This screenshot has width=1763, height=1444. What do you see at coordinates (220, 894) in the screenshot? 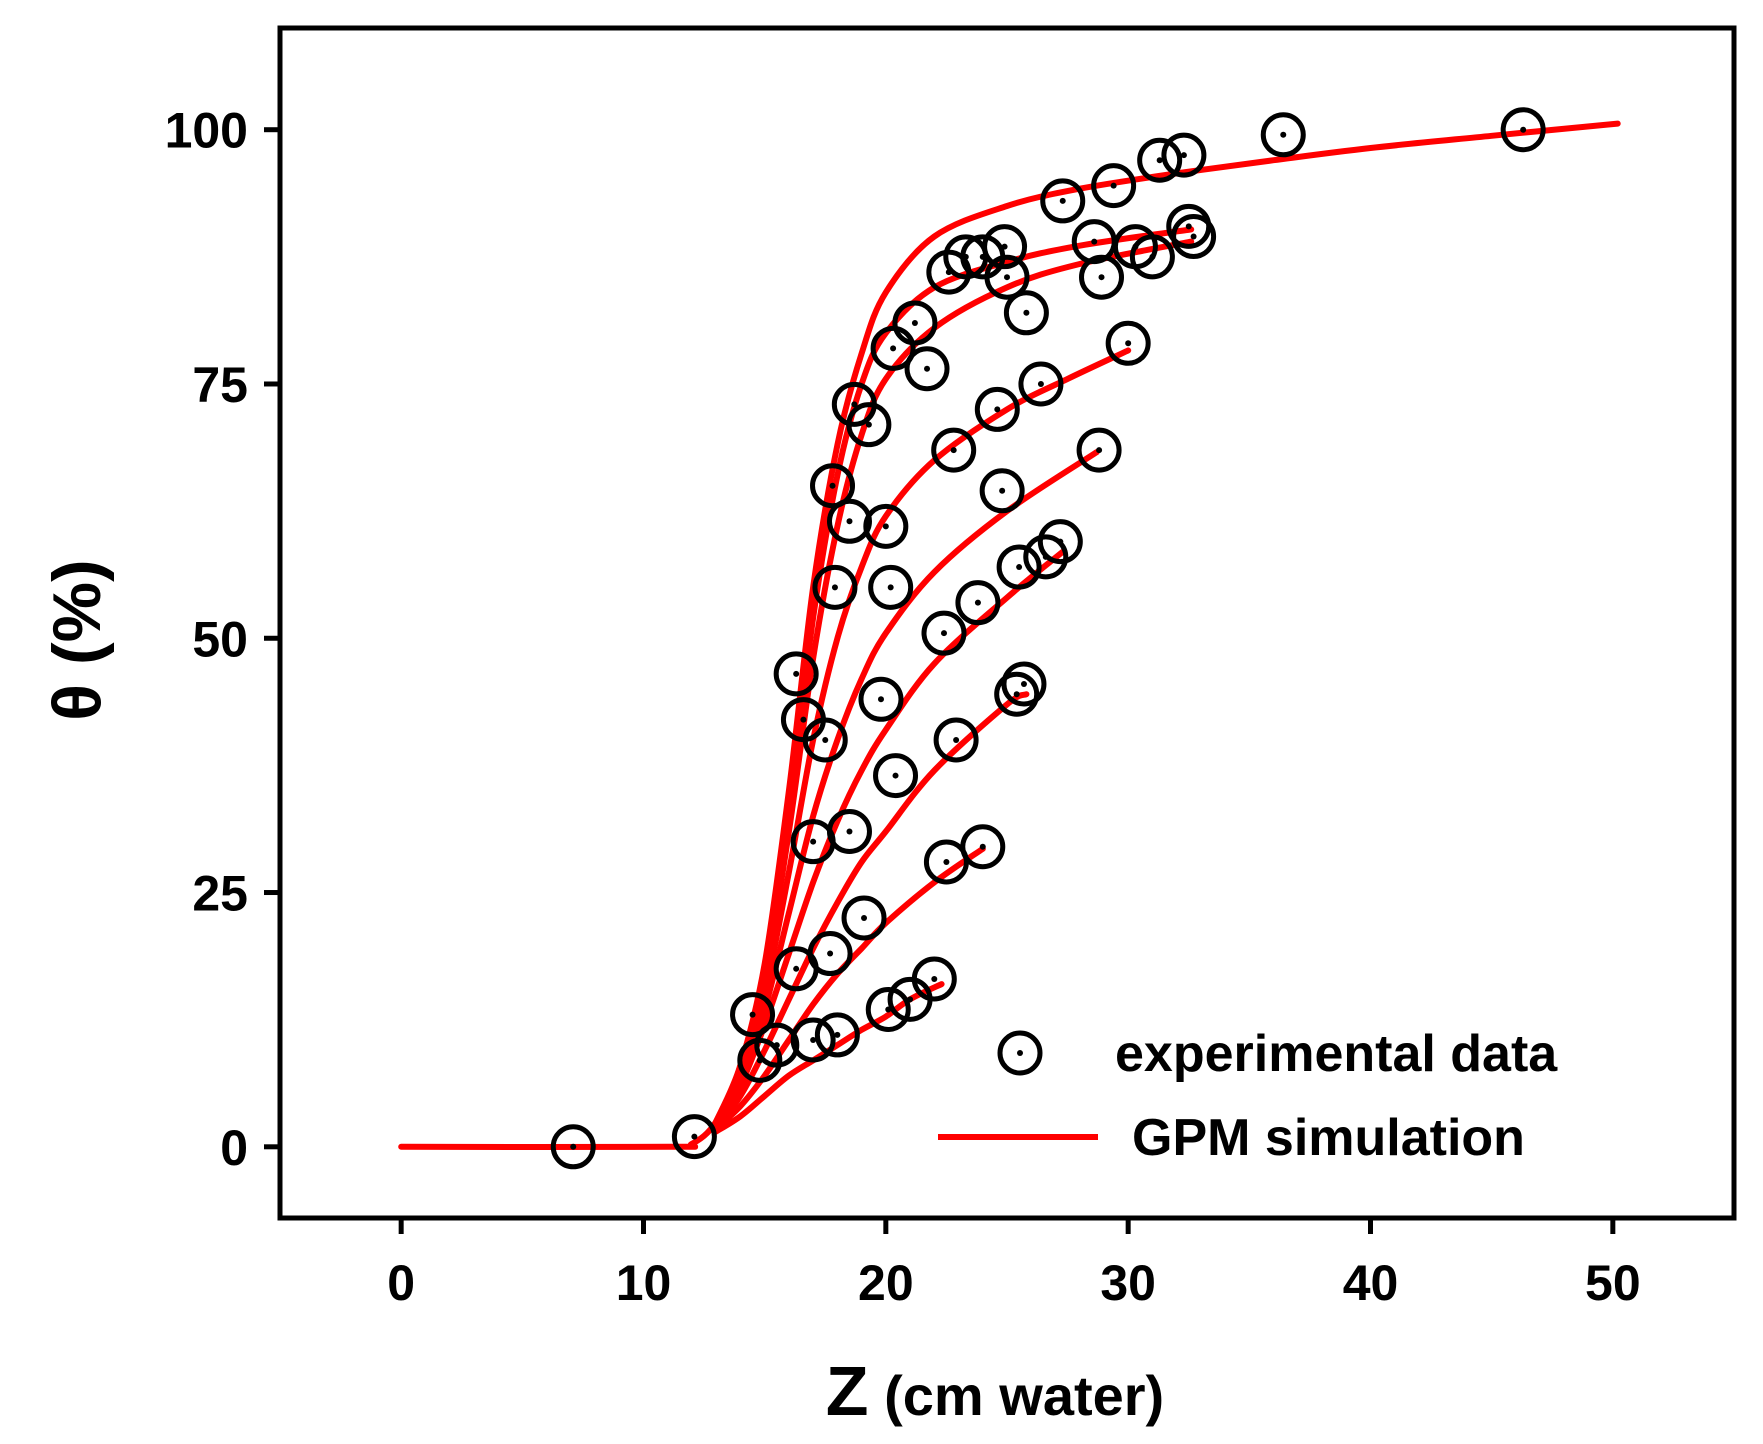
I see `y-tick-label: 25` at bounding box center [220, 894].